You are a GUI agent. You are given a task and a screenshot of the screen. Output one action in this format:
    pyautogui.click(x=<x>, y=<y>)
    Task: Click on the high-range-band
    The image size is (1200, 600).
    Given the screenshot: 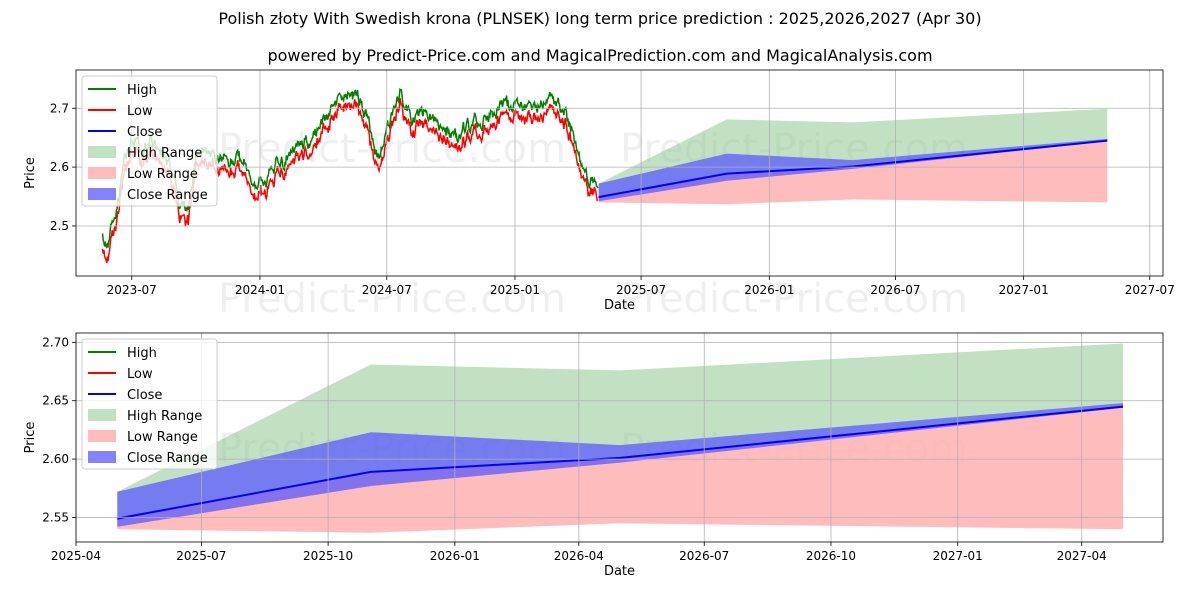 What is the action you would take?
    pyautogui.click(x=853, y=153)
    